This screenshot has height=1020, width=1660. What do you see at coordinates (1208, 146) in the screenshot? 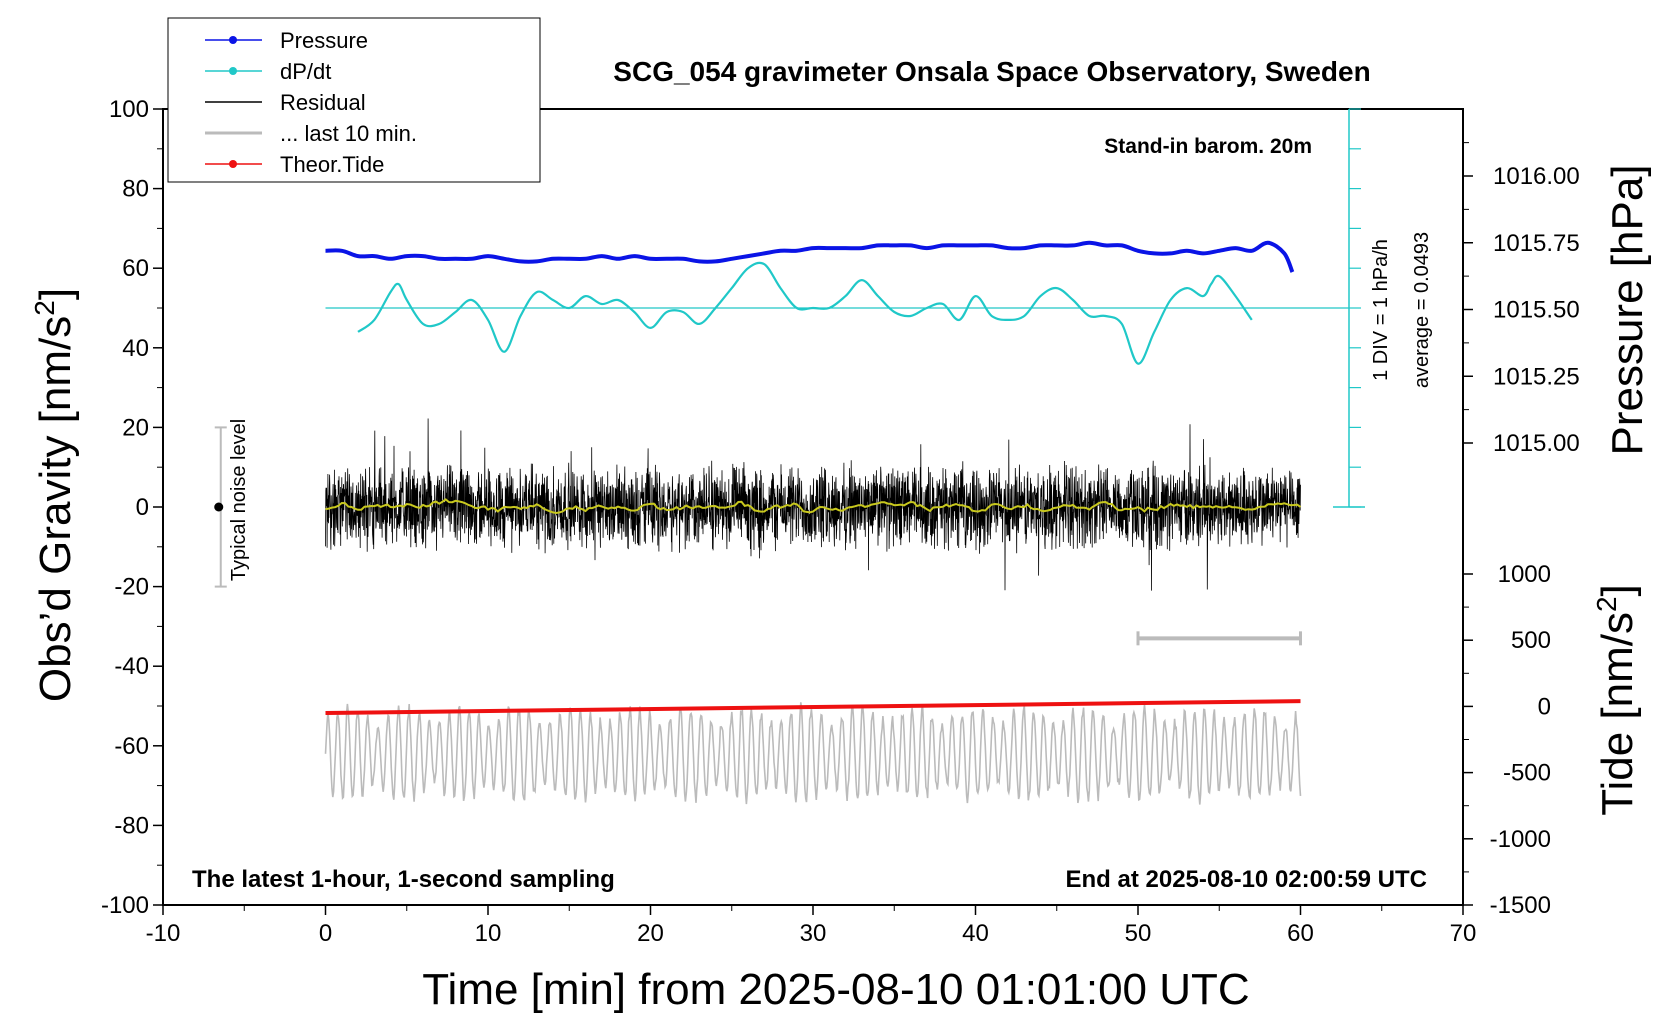
I see `barometer-annotation: Stand-in barom. 20m` at bounding box center [1208, 146].